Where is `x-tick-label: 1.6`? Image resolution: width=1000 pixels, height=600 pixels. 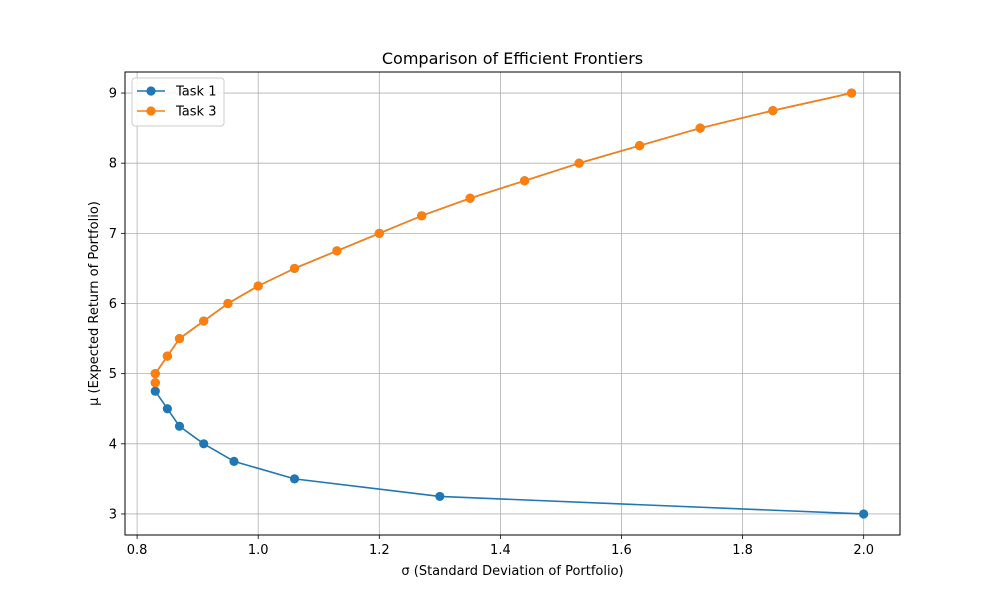 x-tick-label: 1.6 is located at coordinates (621, 550).